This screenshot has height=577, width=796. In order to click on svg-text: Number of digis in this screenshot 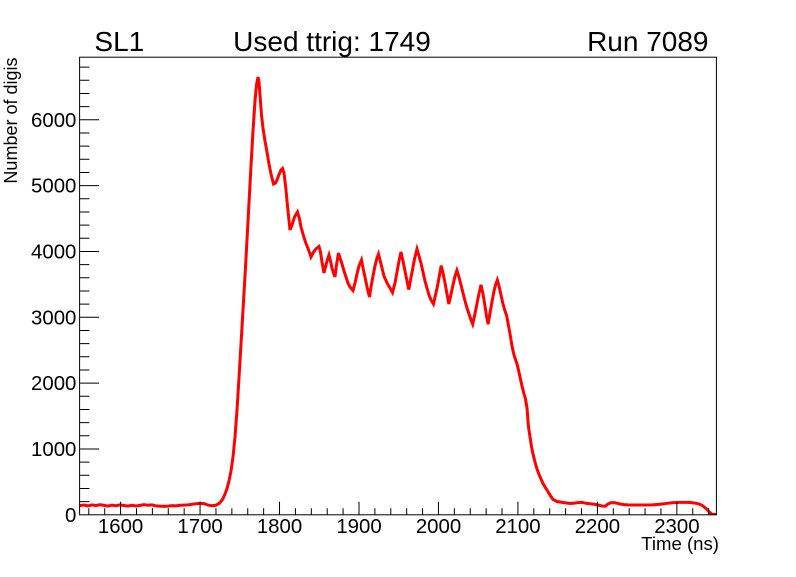, I will do `click(11, 121)`.